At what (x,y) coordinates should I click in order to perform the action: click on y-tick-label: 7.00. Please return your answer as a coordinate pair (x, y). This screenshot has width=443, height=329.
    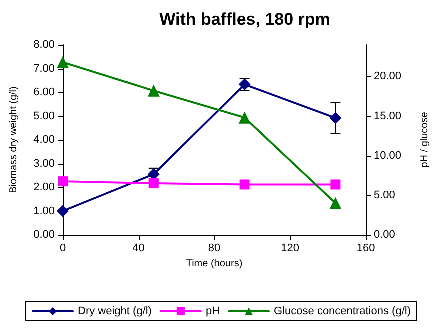
    Looking at the image, I should click on (44, 68).